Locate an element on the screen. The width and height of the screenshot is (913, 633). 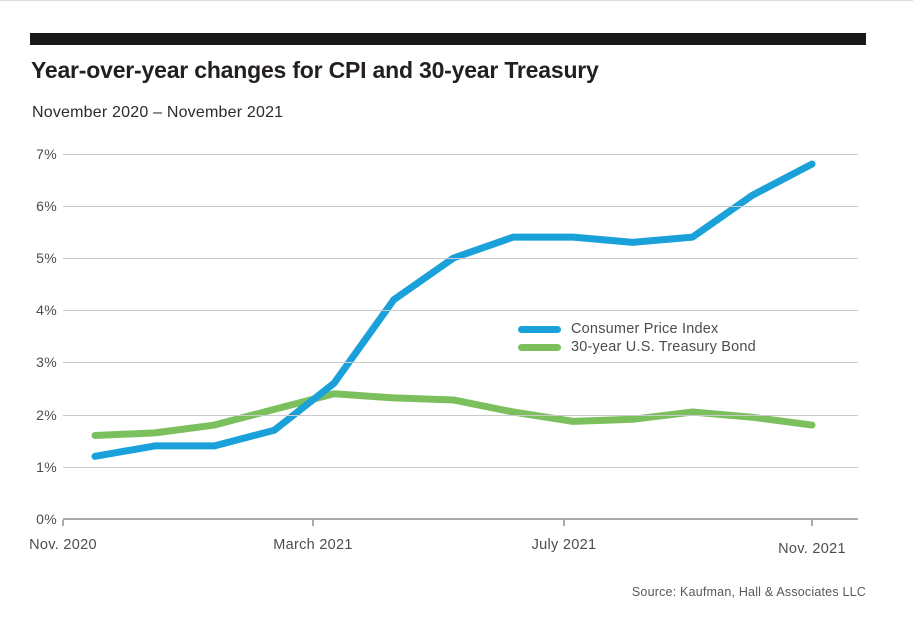
gridline-7% is located at coordinates (460, 154).